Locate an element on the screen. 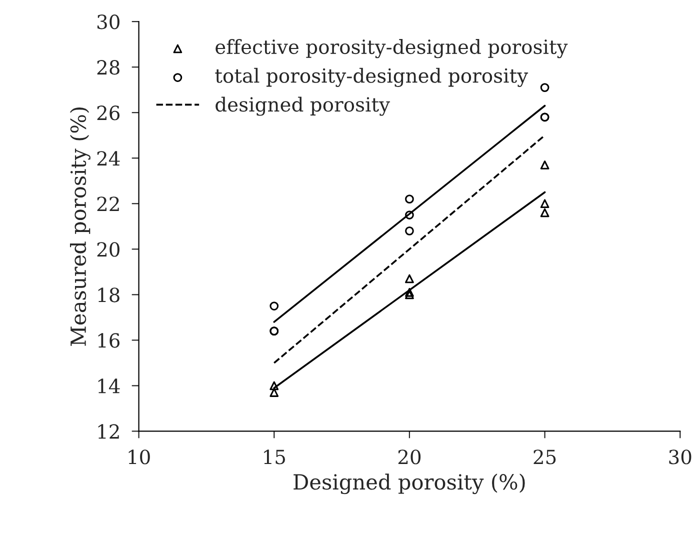  y-tick-label: 24 is located at coordinates (108, 158).